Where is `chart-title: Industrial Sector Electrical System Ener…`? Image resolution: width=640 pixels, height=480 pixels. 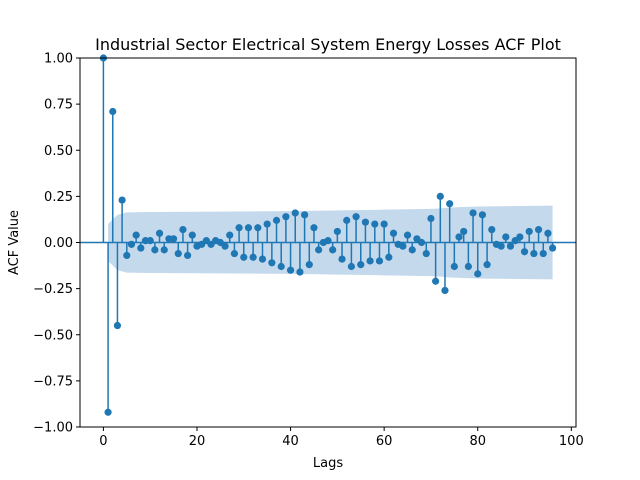
chart-title: Industrial Sector Electrical System Ener… is located at coordinates (328, 44).